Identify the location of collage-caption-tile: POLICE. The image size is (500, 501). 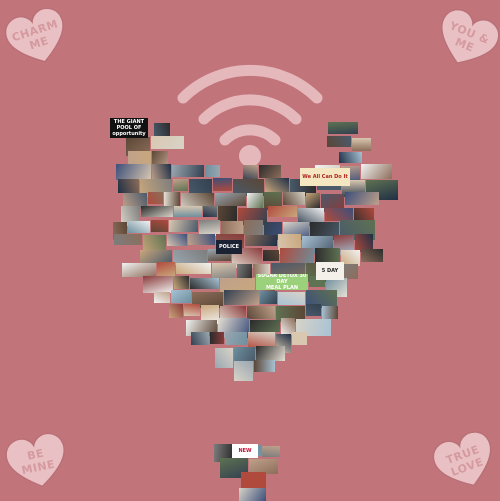
(229, 247).